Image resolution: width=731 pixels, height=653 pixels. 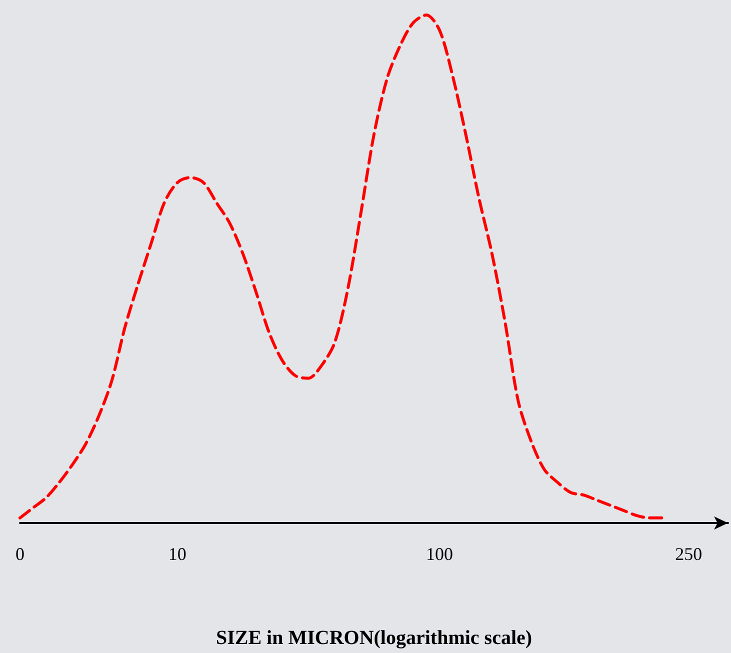 What do you see at coordinates (374, 638) in the screenshot?
I see `x-axis-title: SIZE in MICRON(logarithmic scale)` at bounding box center [374, 638].